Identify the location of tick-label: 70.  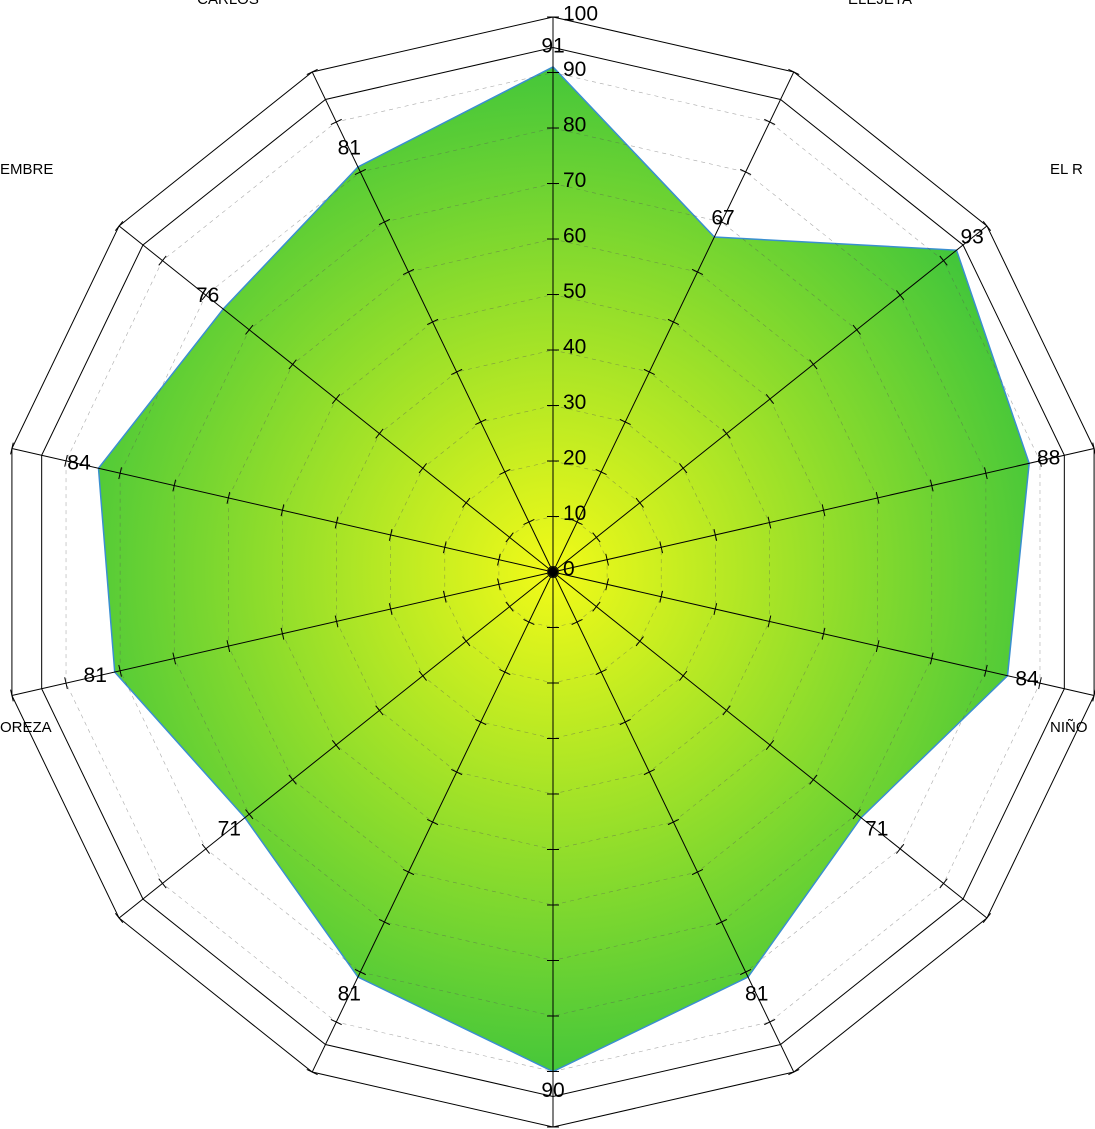
(574, 180).